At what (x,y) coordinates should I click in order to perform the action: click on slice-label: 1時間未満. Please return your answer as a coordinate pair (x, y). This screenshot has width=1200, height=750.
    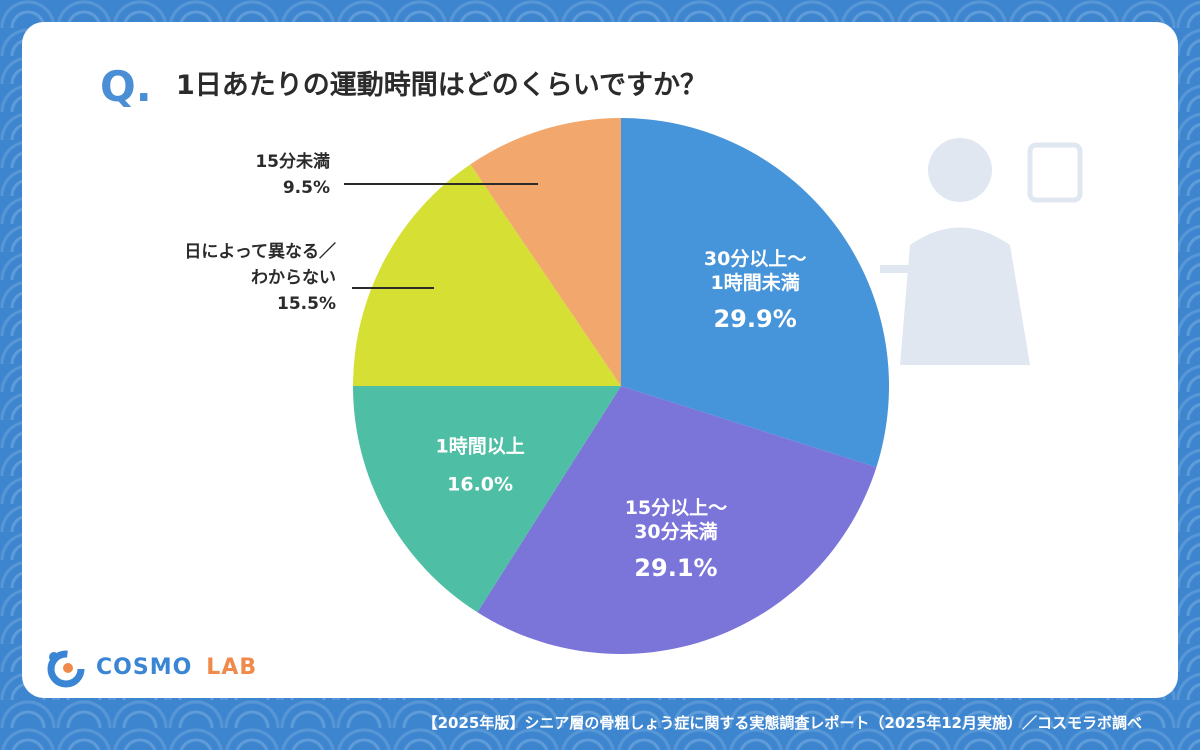
    Looking at the image, I should click on (755, 282).